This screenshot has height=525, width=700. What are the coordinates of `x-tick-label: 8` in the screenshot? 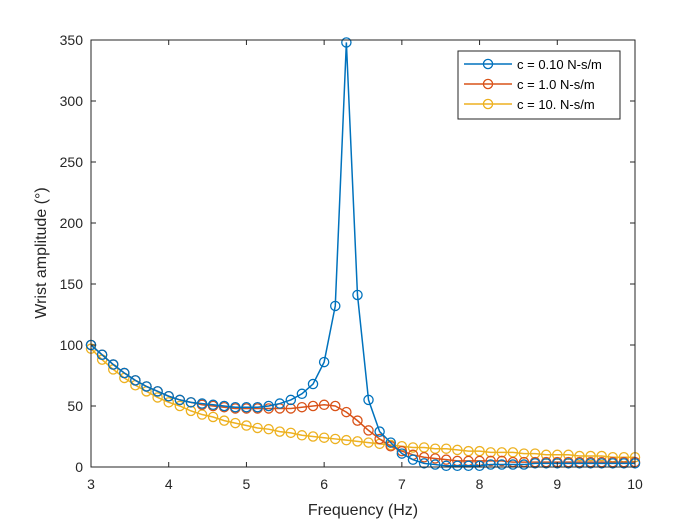 It's located at (480, 484).